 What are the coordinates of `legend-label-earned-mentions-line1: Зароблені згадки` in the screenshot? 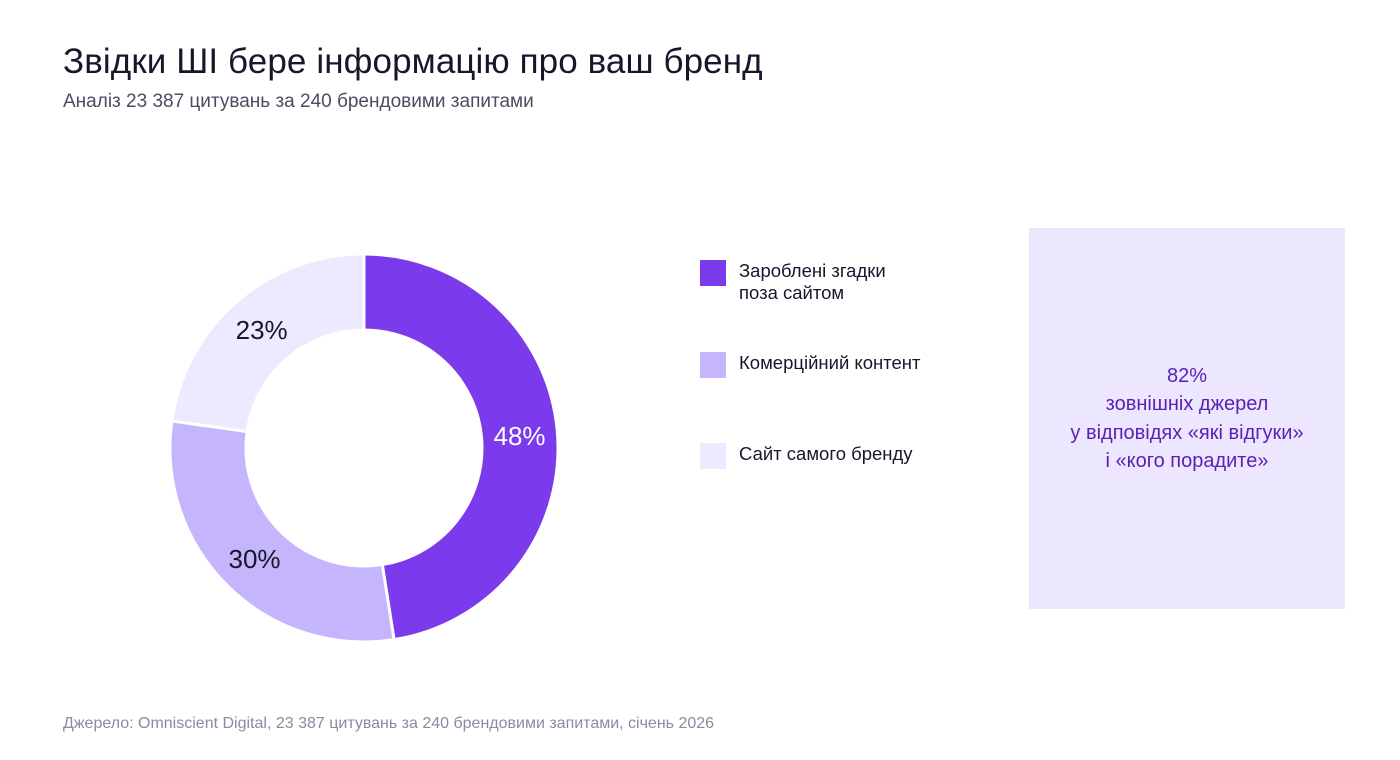 It's located at (812, 270).